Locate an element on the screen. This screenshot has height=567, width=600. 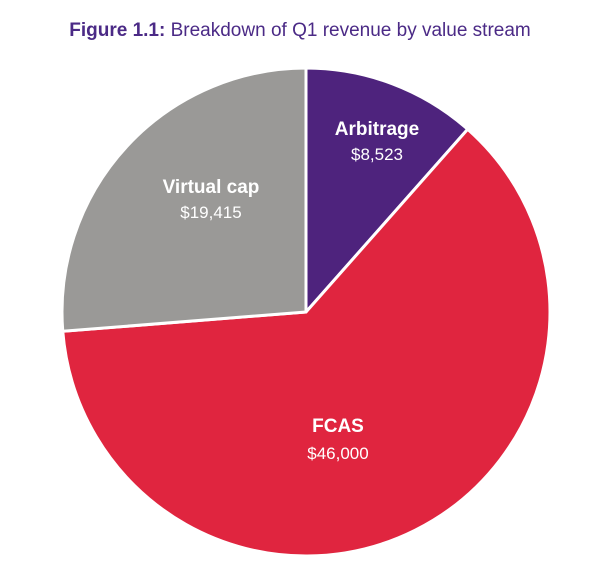
slice-label-virtual-cap: Virtual cap is located at coordinates (211, 187).